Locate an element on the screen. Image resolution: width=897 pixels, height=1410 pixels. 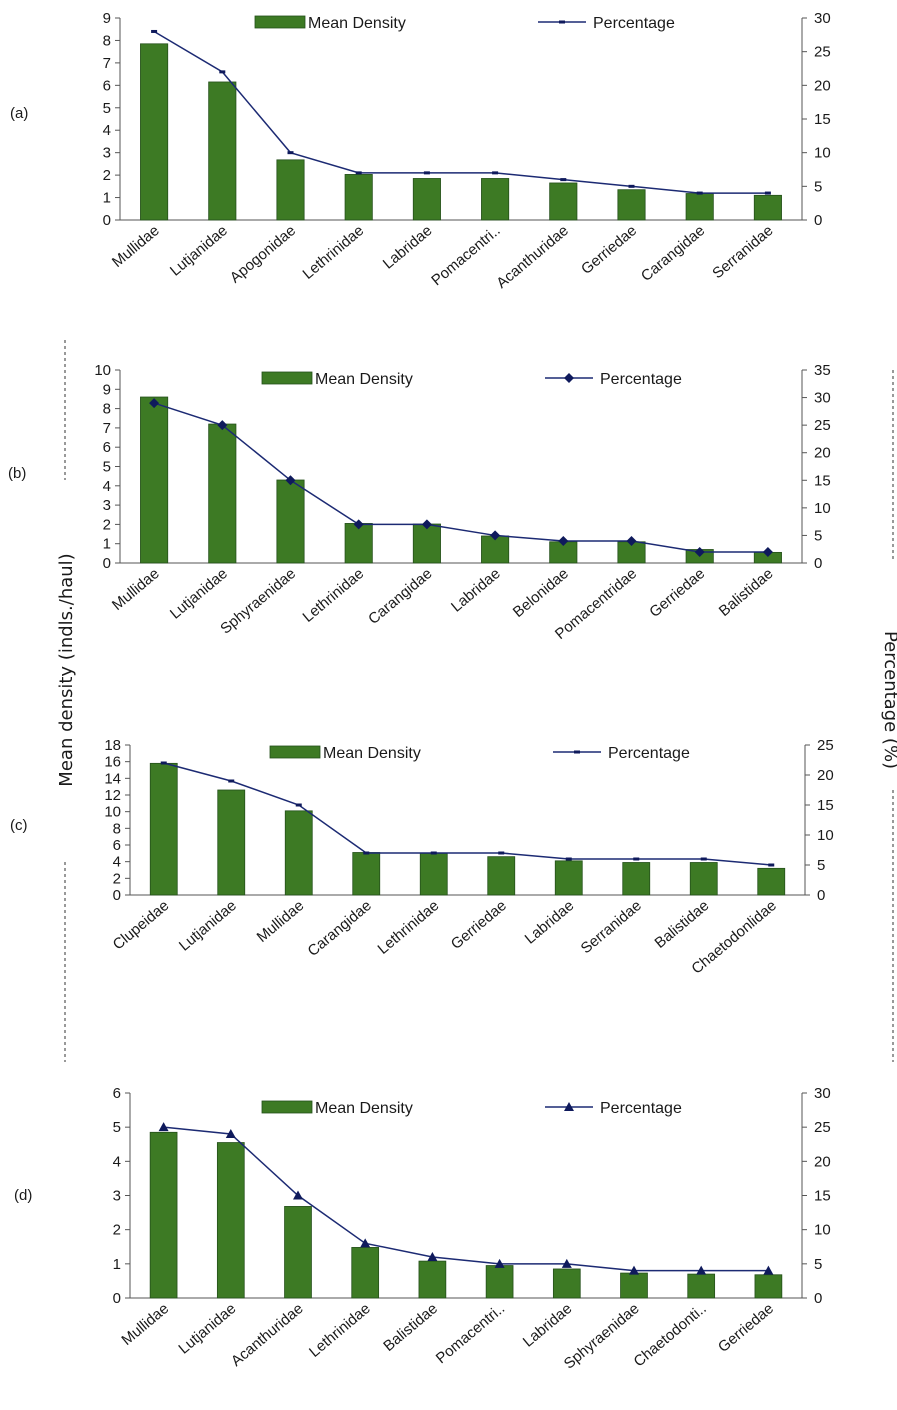
right-tick-label: 35 is located at coordinates (822, 370).